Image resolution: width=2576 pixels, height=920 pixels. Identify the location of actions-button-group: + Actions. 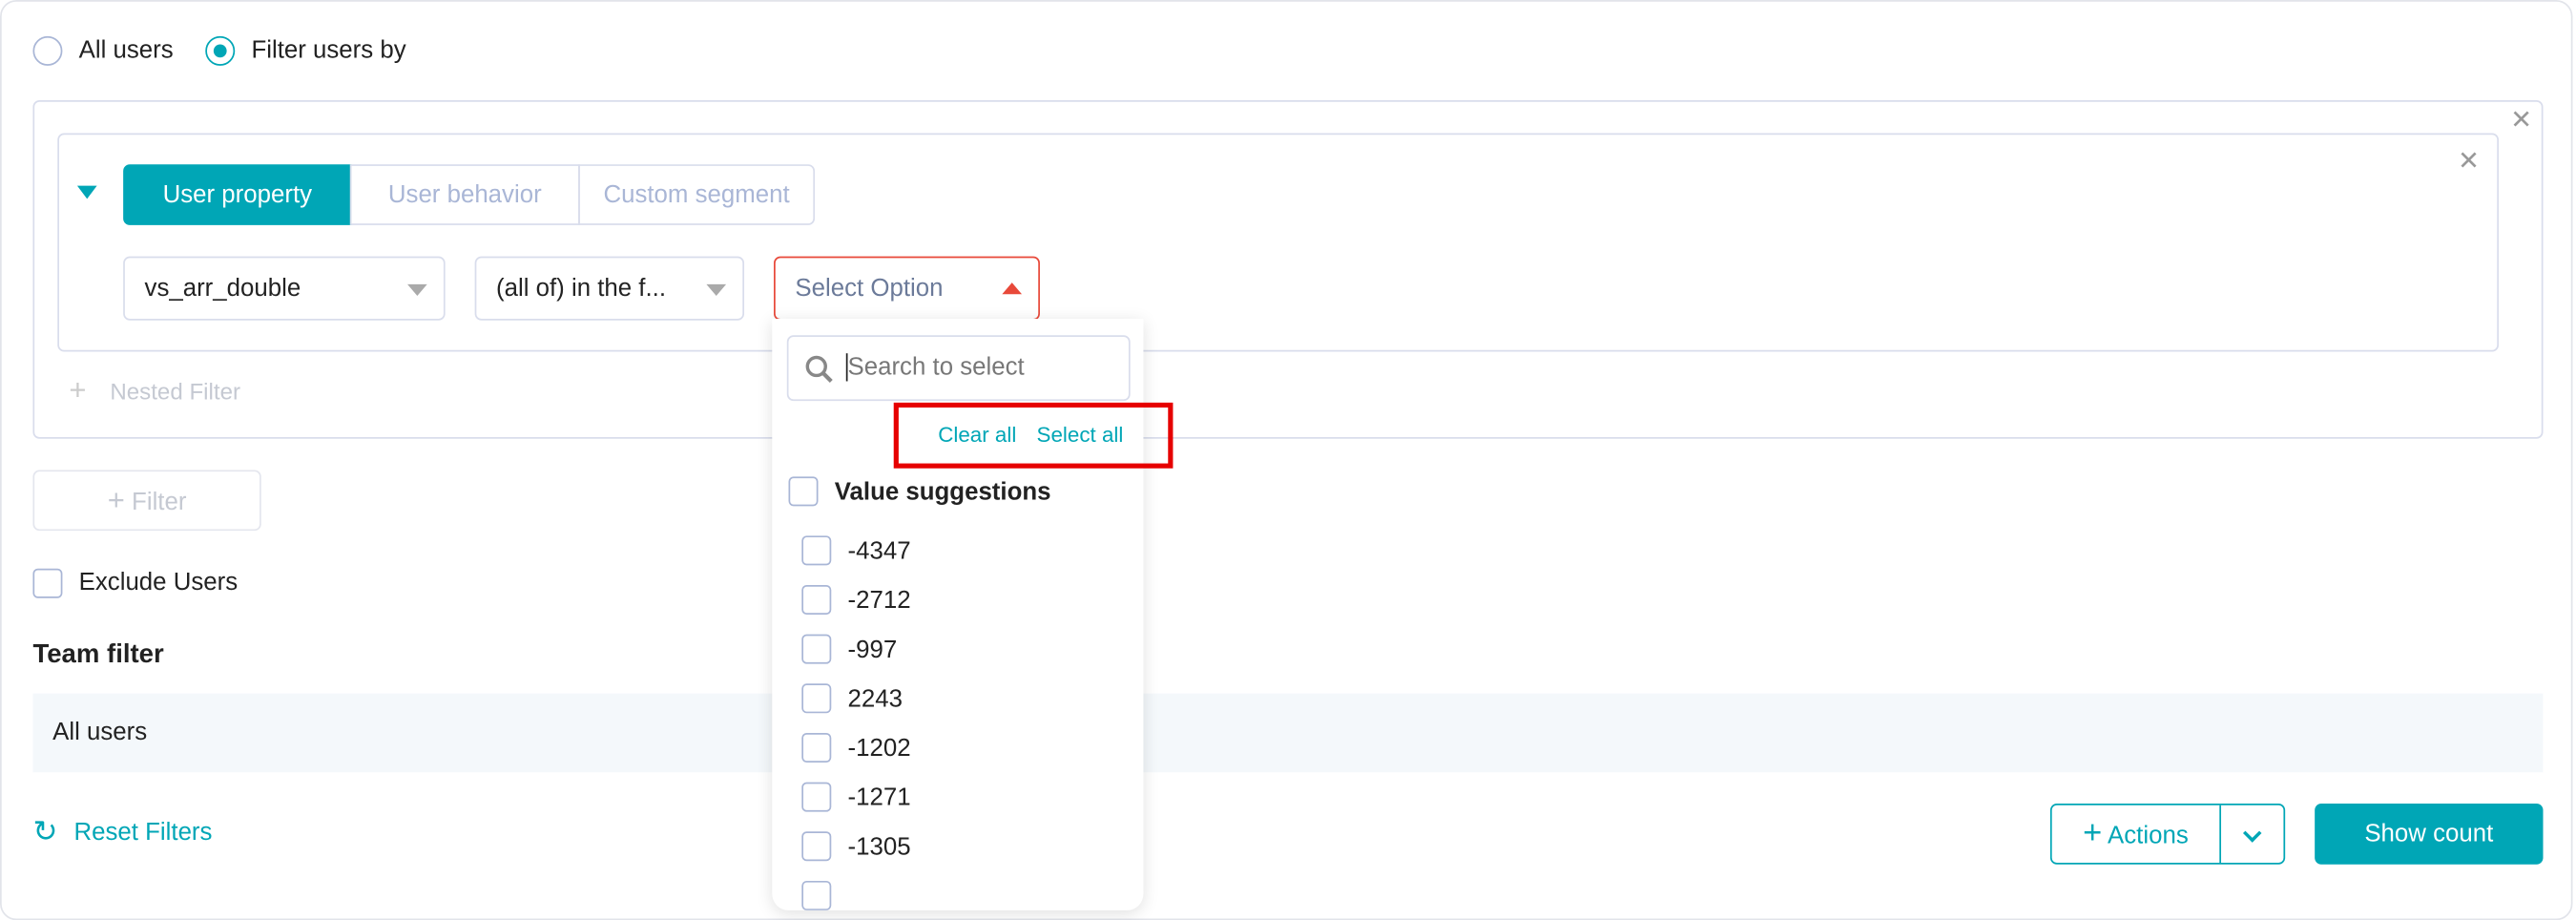
(2167, 834).